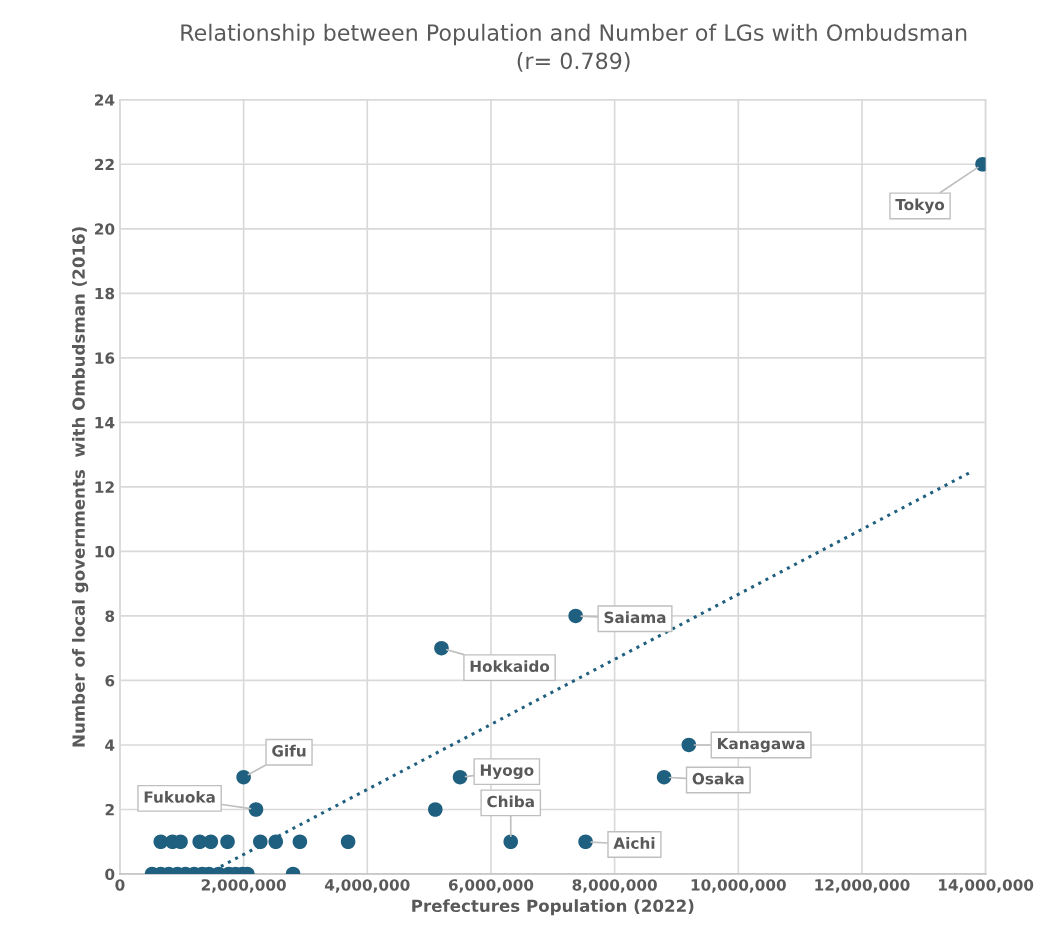 The height and width of the screenshot is (950, 1043). I want to click on y-tick-label: 2, so click(109, 809).